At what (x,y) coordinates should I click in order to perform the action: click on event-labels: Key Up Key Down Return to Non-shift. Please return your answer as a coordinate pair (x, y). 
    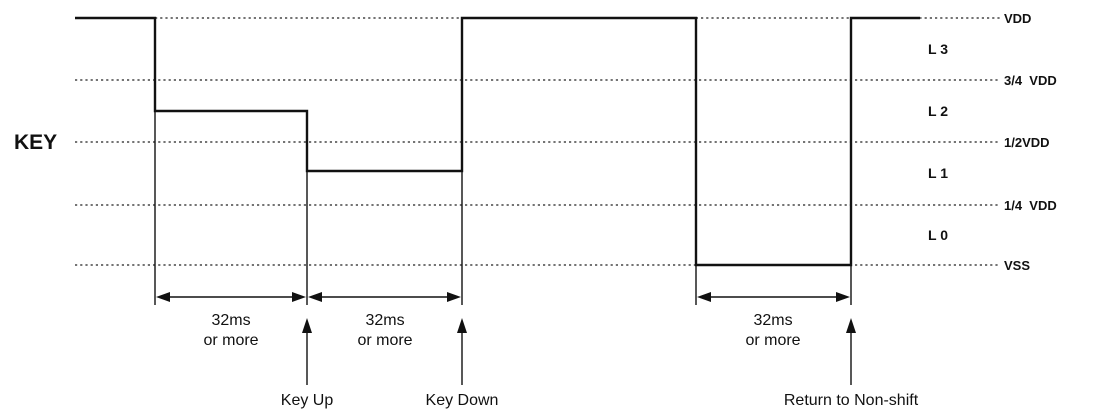
    Looking at the image, I should click on (600, 400).